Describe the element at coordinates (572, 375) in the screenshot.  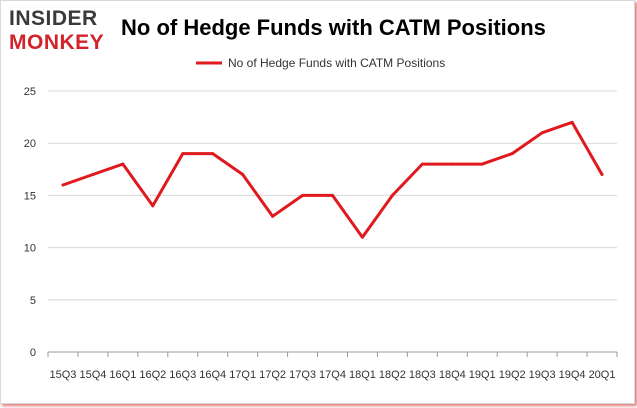
I see `x-tick-label: 19Q4` at that location.